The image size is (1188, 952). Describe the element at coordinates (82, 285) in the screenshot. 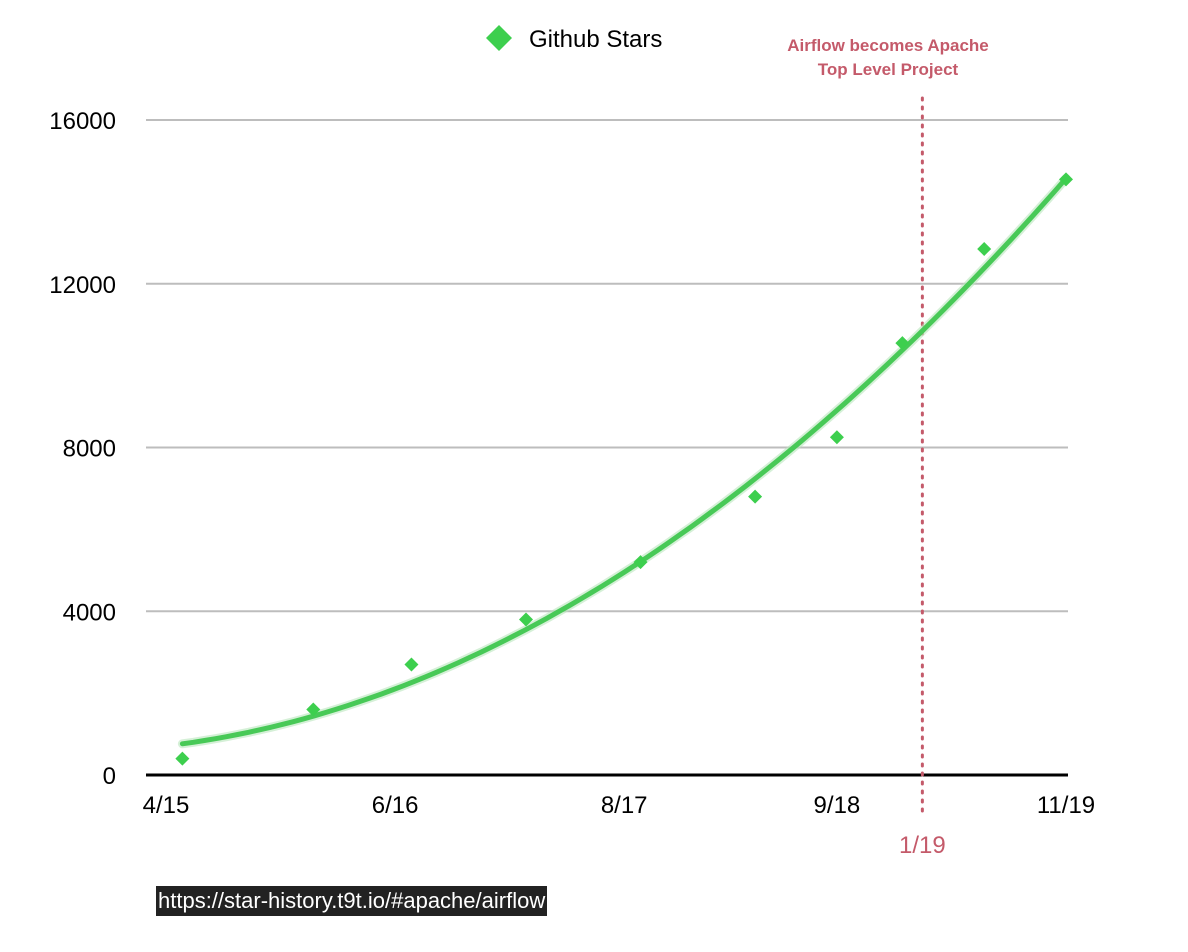

I see `y-tick-label: 12000` at that location.